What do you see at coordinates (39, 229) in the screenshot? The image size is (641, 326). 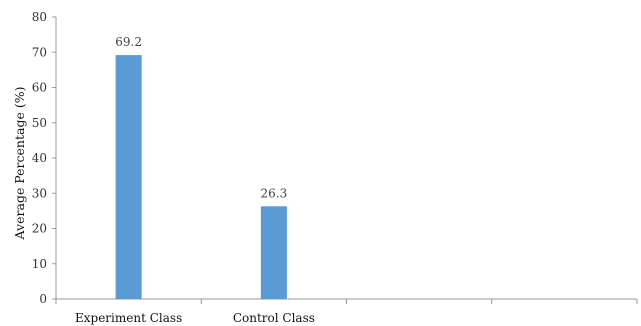 I see `y-tick-label: 20` at bounding box center [39, 229].